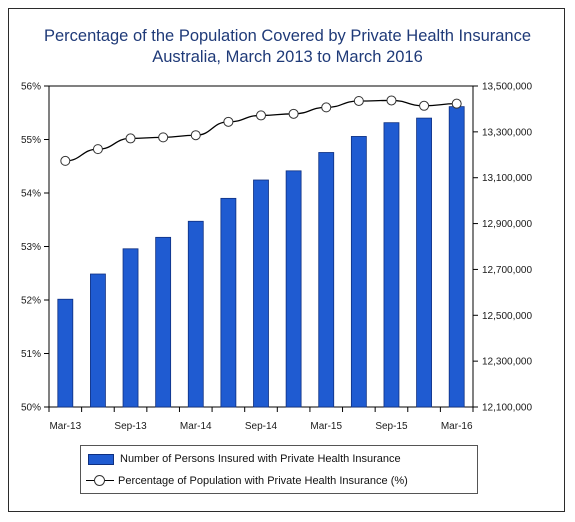  What do you see at coordinates (326, 426) in the screenshot?
I see `x-axis-tick-label: Mar-15` at bounding box center [326, 426].